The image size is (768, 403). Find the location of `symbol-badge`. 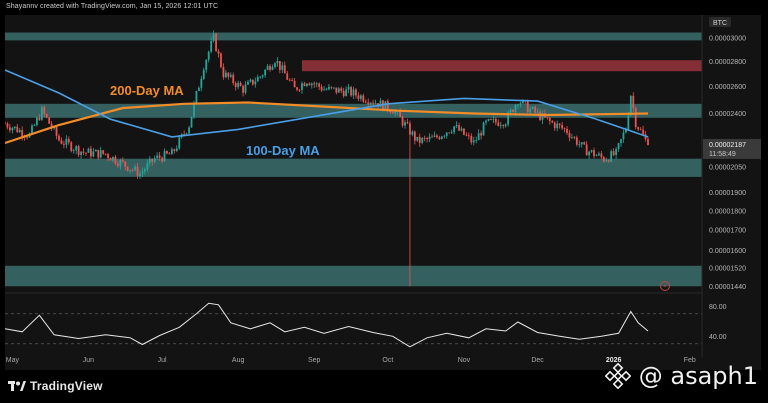

symbol-badge is located at coordinates (720, 22).